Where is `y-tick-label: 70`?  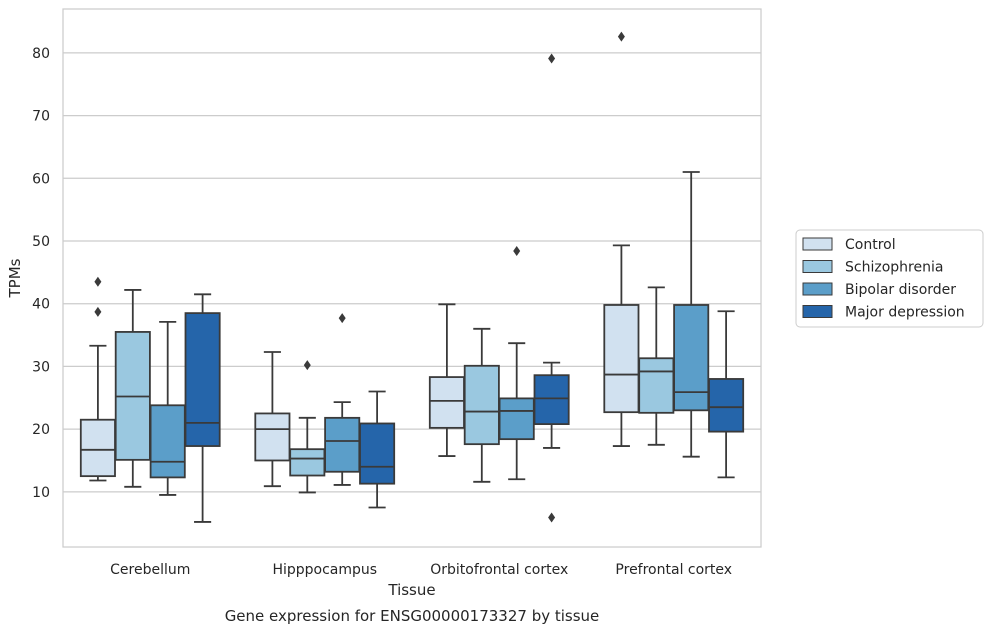 y-tick-label: 70 is located at coordinates (41, 117).